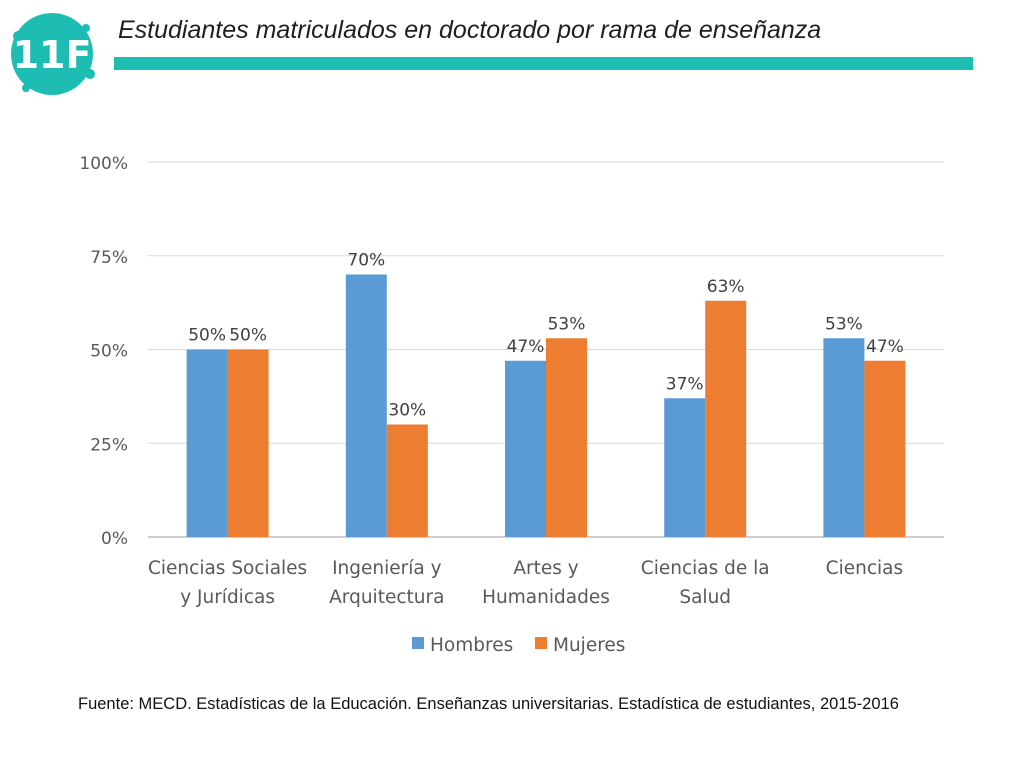  What do you see at coordinates (114, 539) in the screenshot?
I see `y-tick-label: 0%` at bounding box center [114, 539].